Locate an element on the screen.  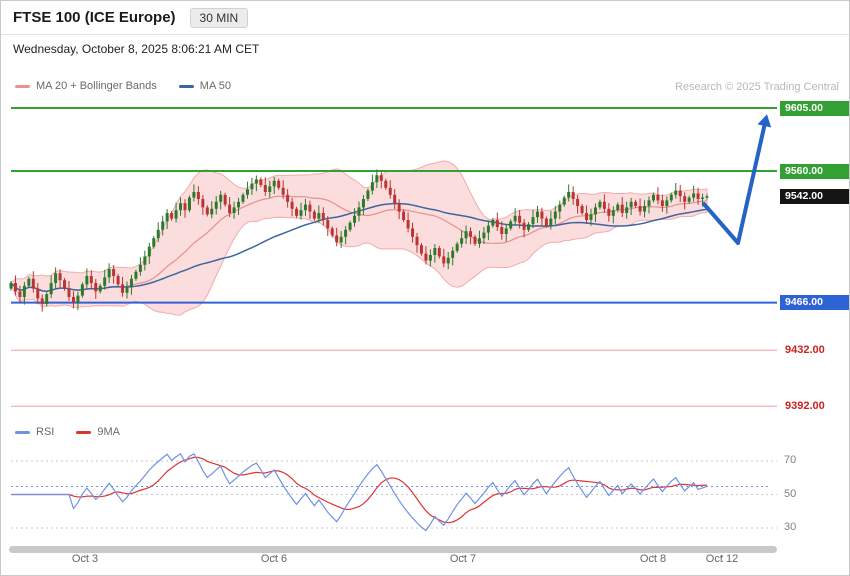
ma20-bollinger-label: MA 20 + Bollinger Bands is located at coordinates (96, 86).